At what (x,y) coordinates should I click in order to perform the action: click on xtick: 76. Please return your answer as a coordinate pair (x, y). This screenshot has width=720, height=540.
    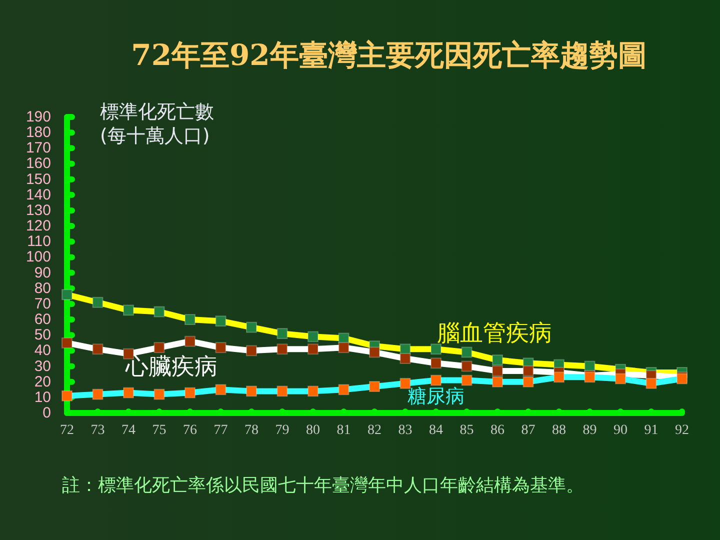
    Looking at the image, I should click on (190, 430).